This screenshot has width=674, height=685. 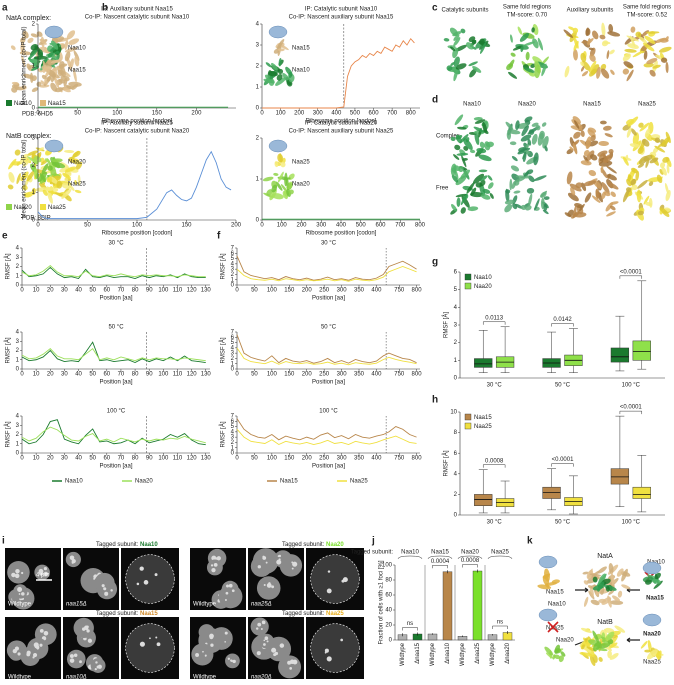 What do you see at coordinates (233, 249) in the screenshot?
I see `y-tick-label: 7` at bounding box center [233, 249].